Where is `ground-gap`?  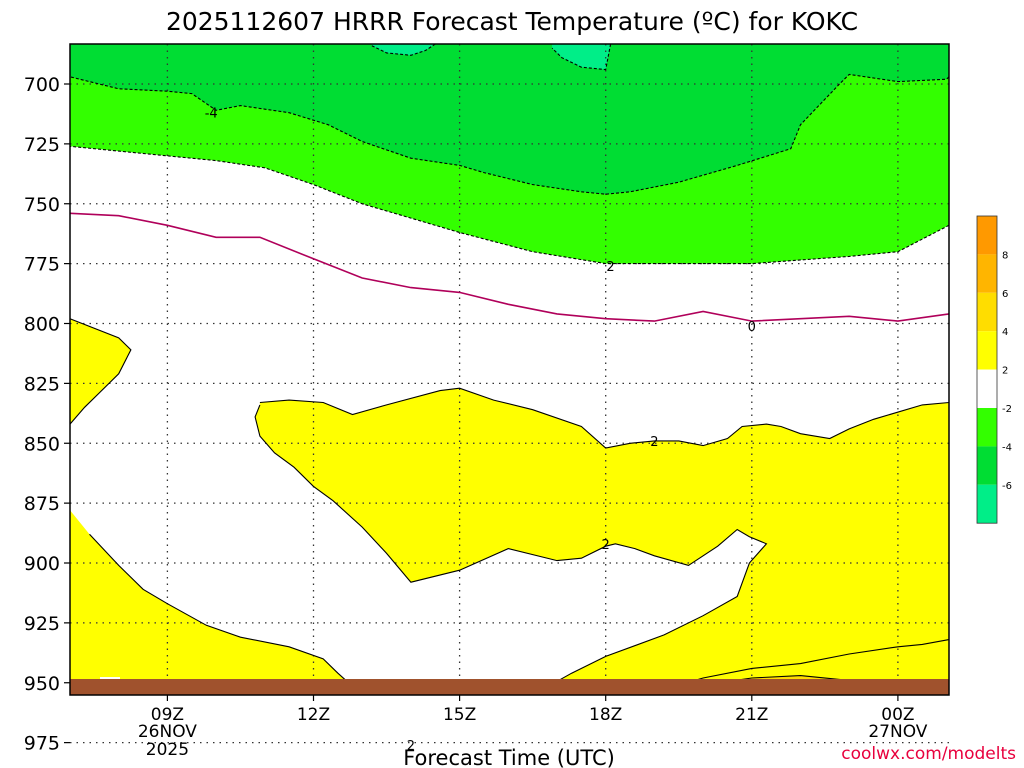
ground-gap is located at coordinates (110, 678).